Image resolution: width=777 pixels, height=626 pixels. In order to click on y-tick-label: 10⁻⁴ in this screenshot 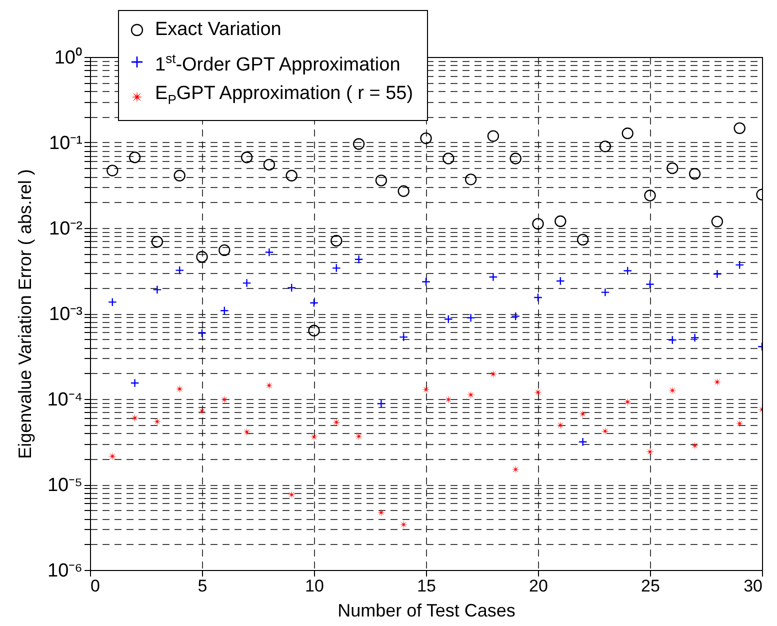, I will do `click(64, 400)`.